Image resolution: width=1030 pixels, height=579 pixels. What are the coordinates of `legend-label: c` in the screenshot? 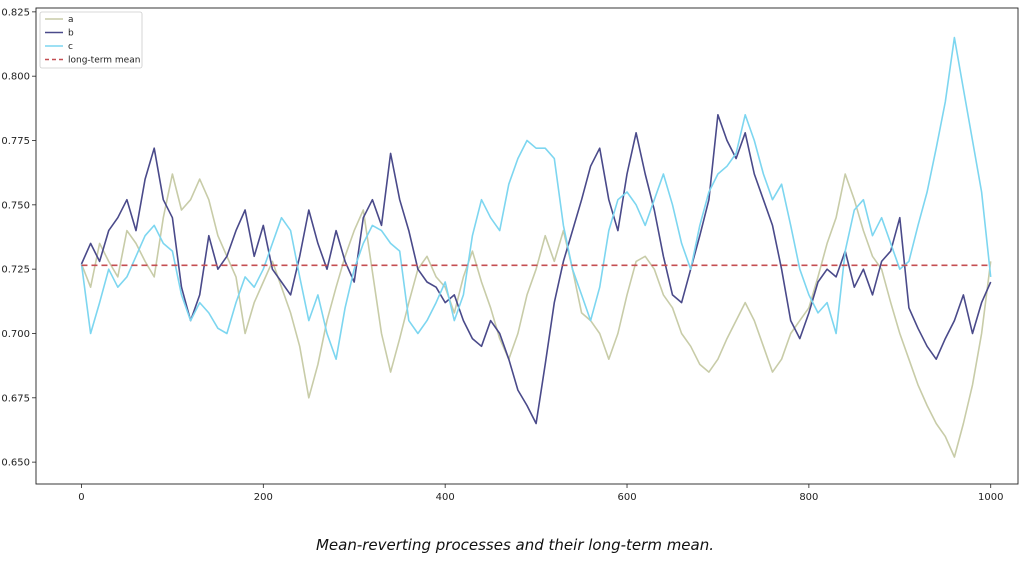 It's located at (70, 47).